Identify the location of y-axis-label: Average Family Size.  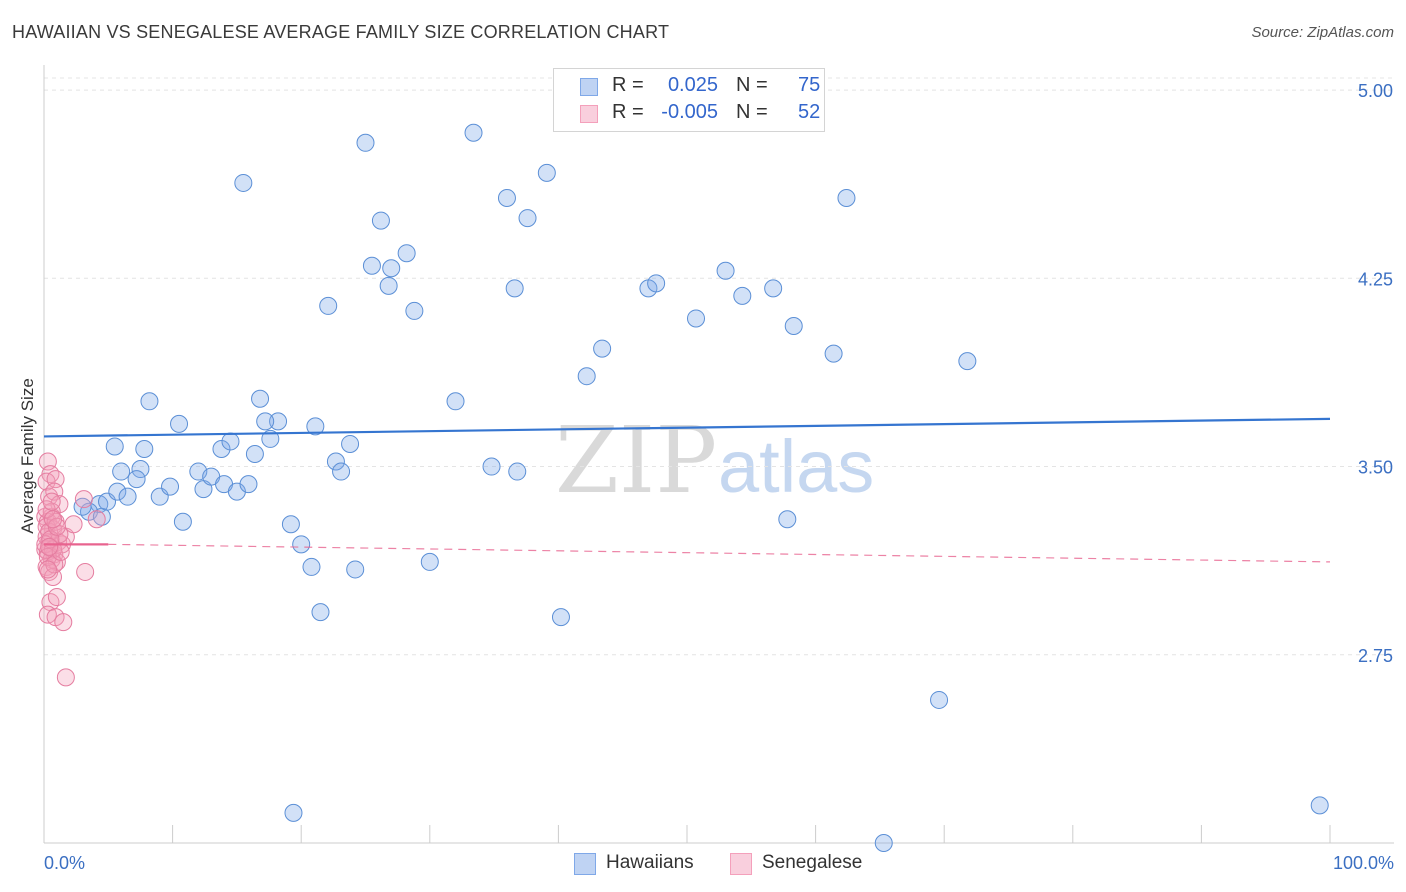
(27, 456).